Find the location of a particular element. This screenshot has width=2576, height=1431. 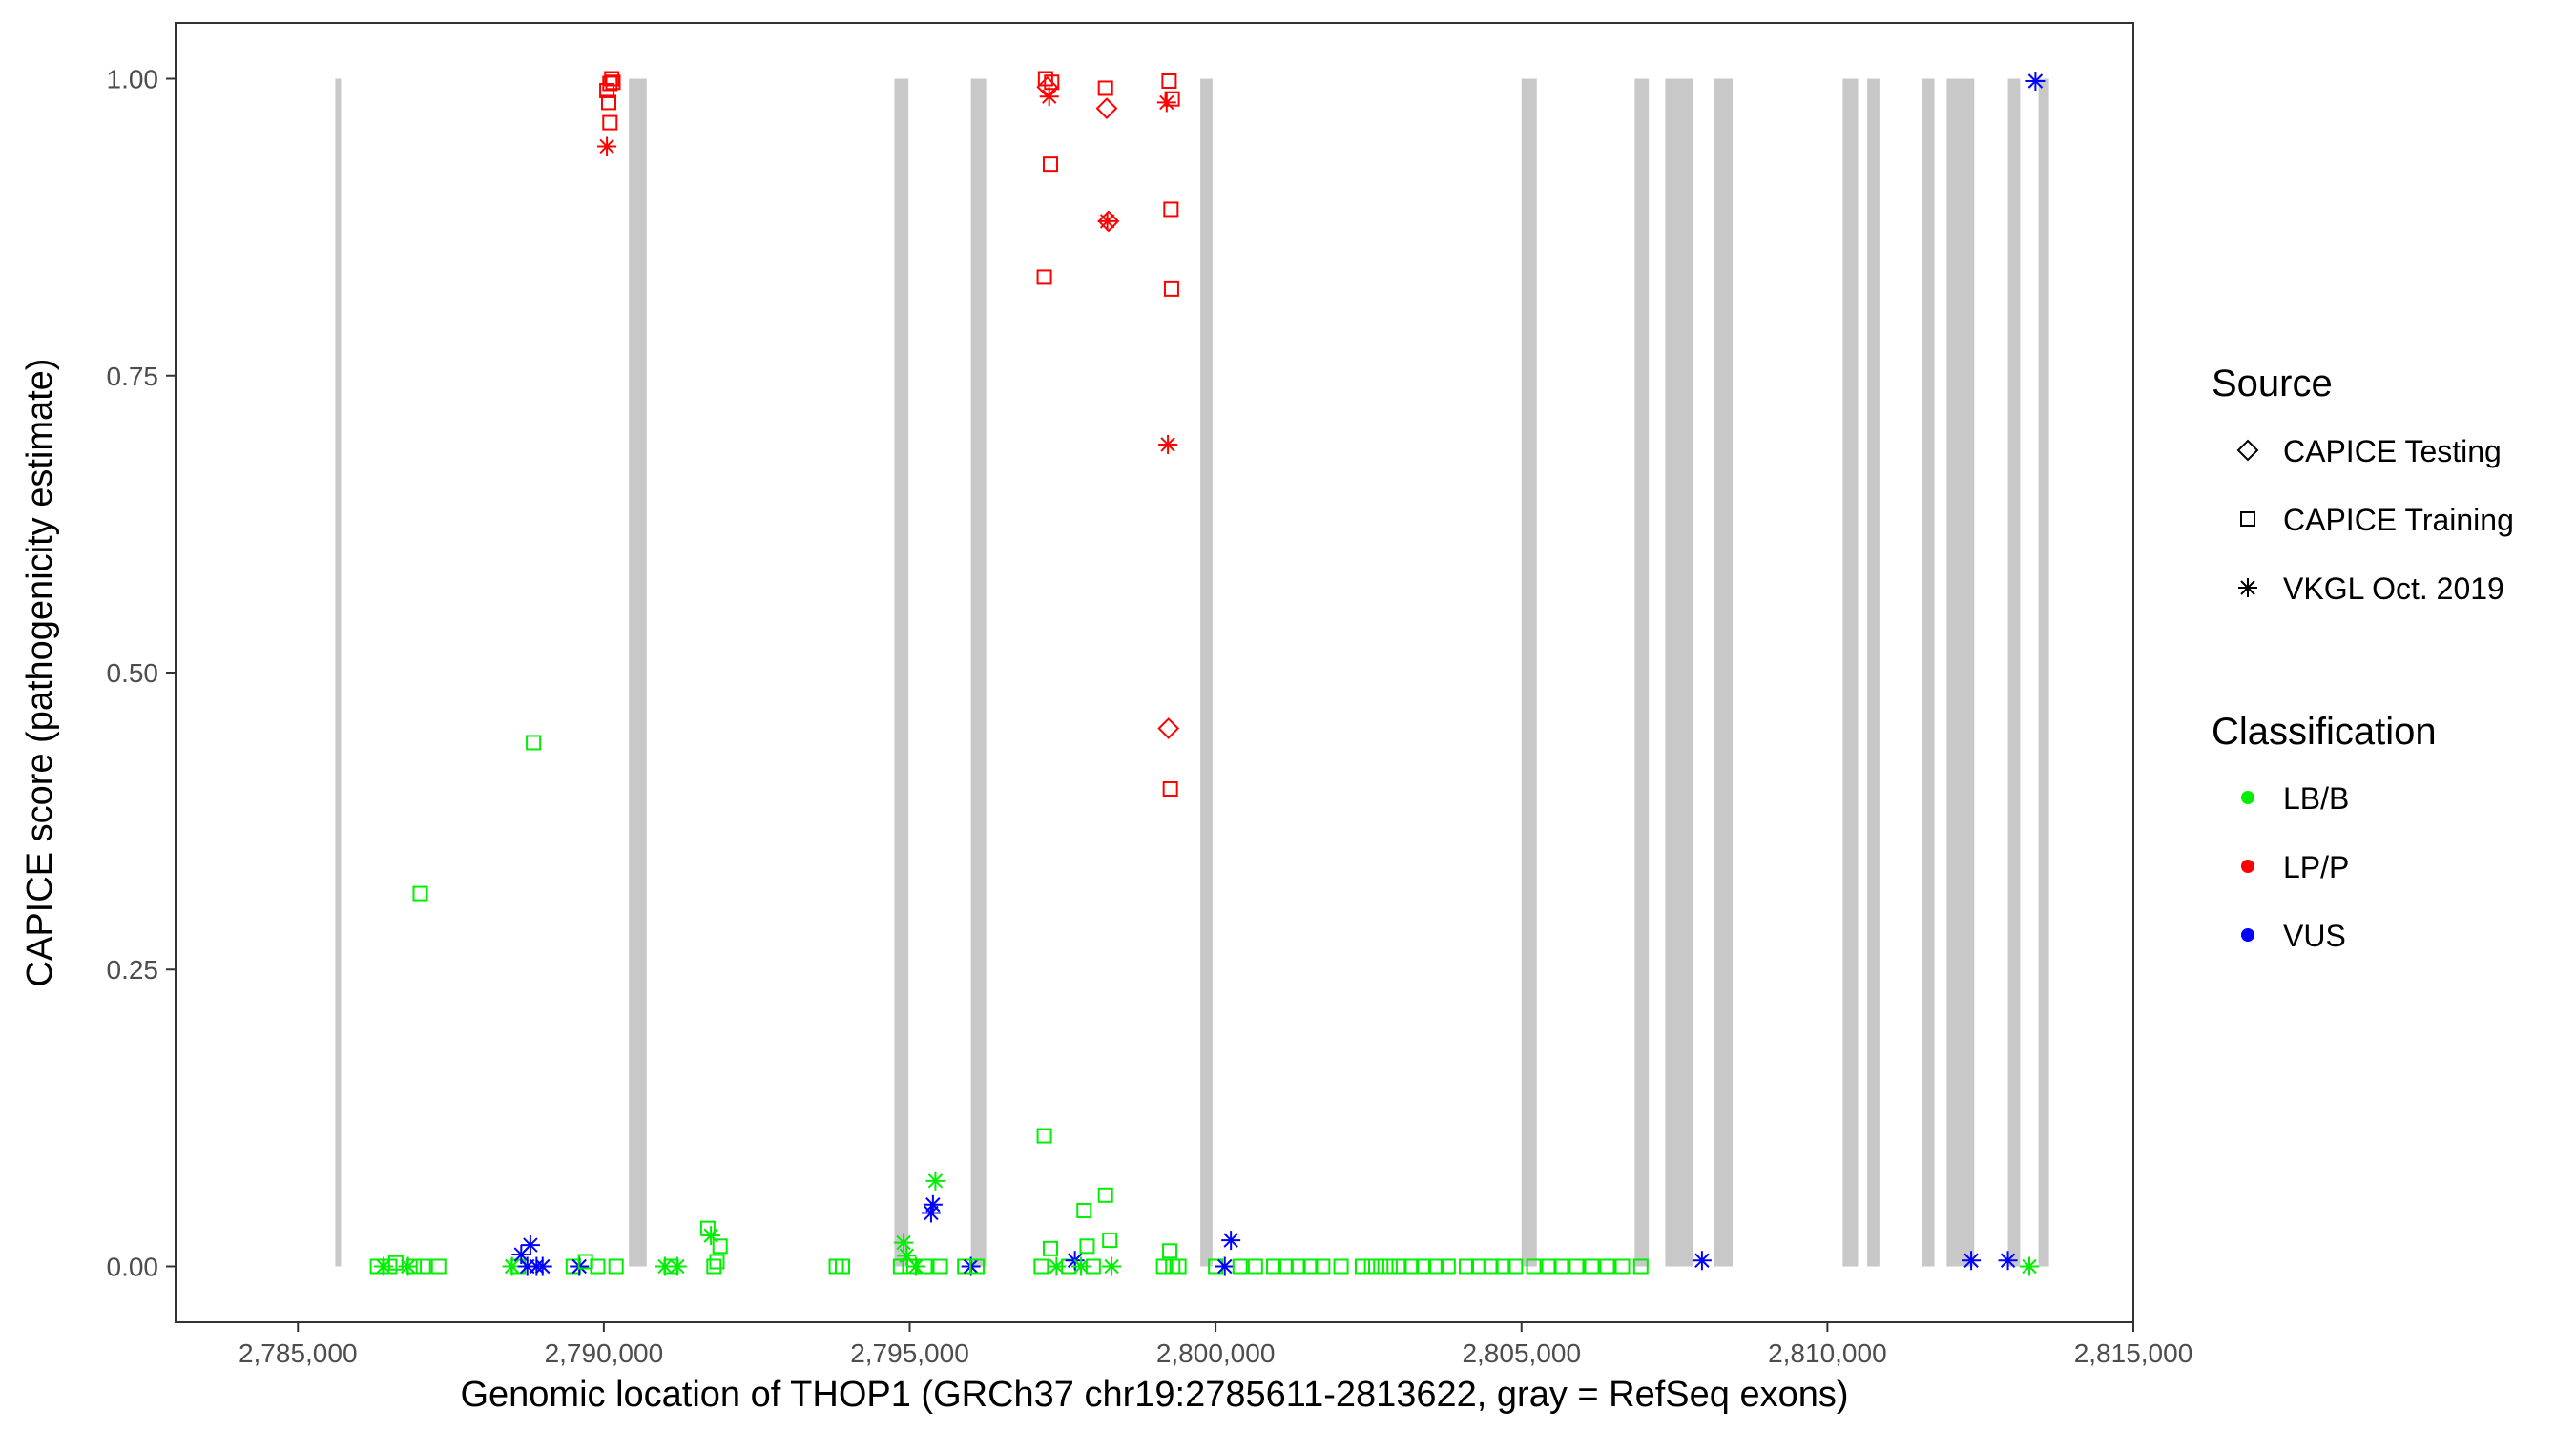

legend-shape-asterisk-icon is located at coordinates (2247, 587).